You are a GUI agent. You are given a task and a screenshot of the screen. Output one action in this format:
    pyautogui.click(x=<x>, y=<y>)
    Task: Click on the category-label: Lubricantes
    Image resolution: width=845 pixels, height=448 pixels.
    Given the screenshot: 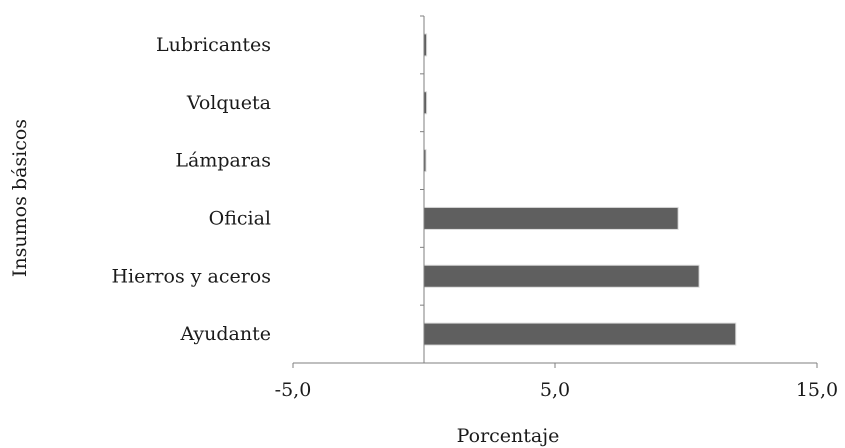 What is the action you would take?
    pyautogui.click(x=213, y=45)
    